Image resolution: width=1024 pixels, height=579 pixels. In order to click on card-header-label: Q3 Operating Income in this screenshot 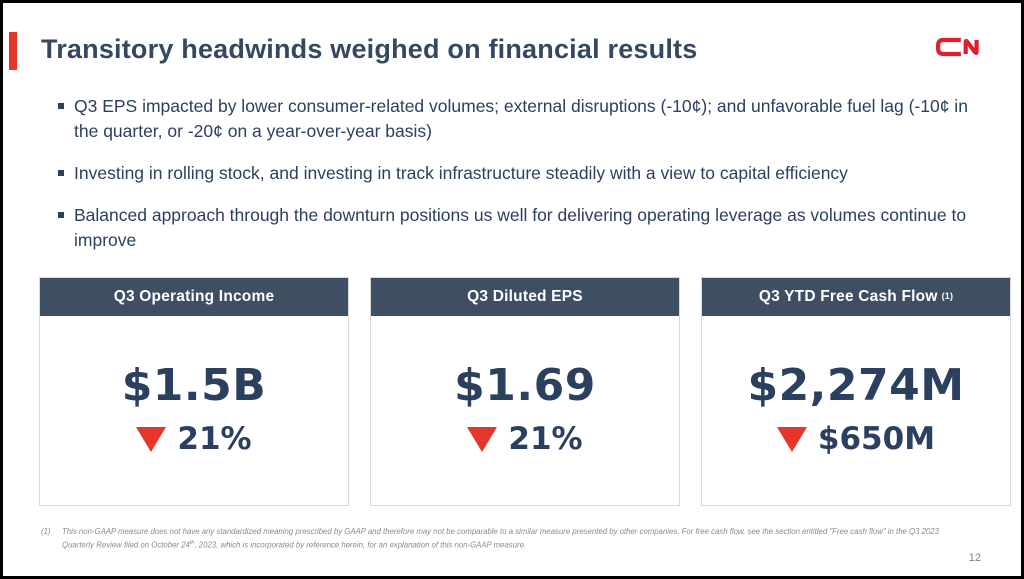, I will do `click(194, 296)`.